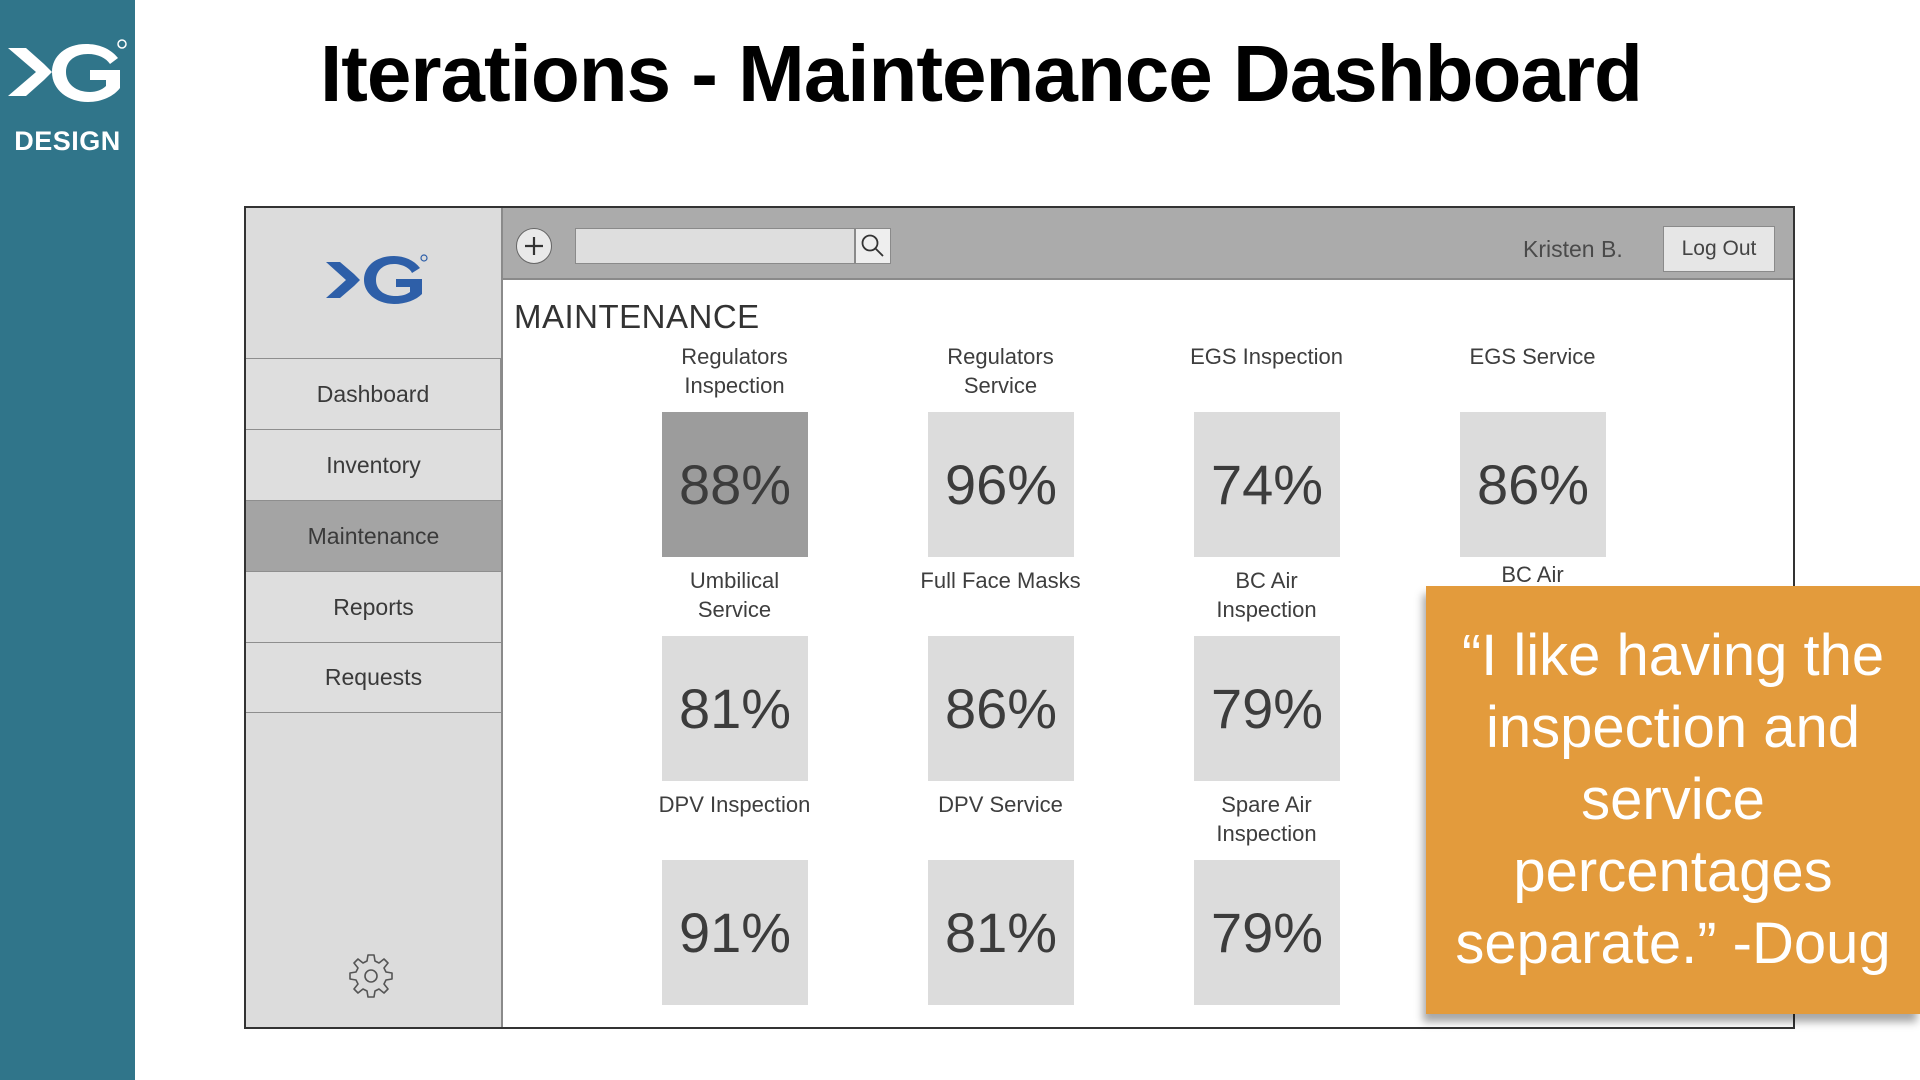  What do you see at coordinates (637, 316) in the screenshot?
I see `section-title: MAINTENANCE` at bounding box center [637, 316].